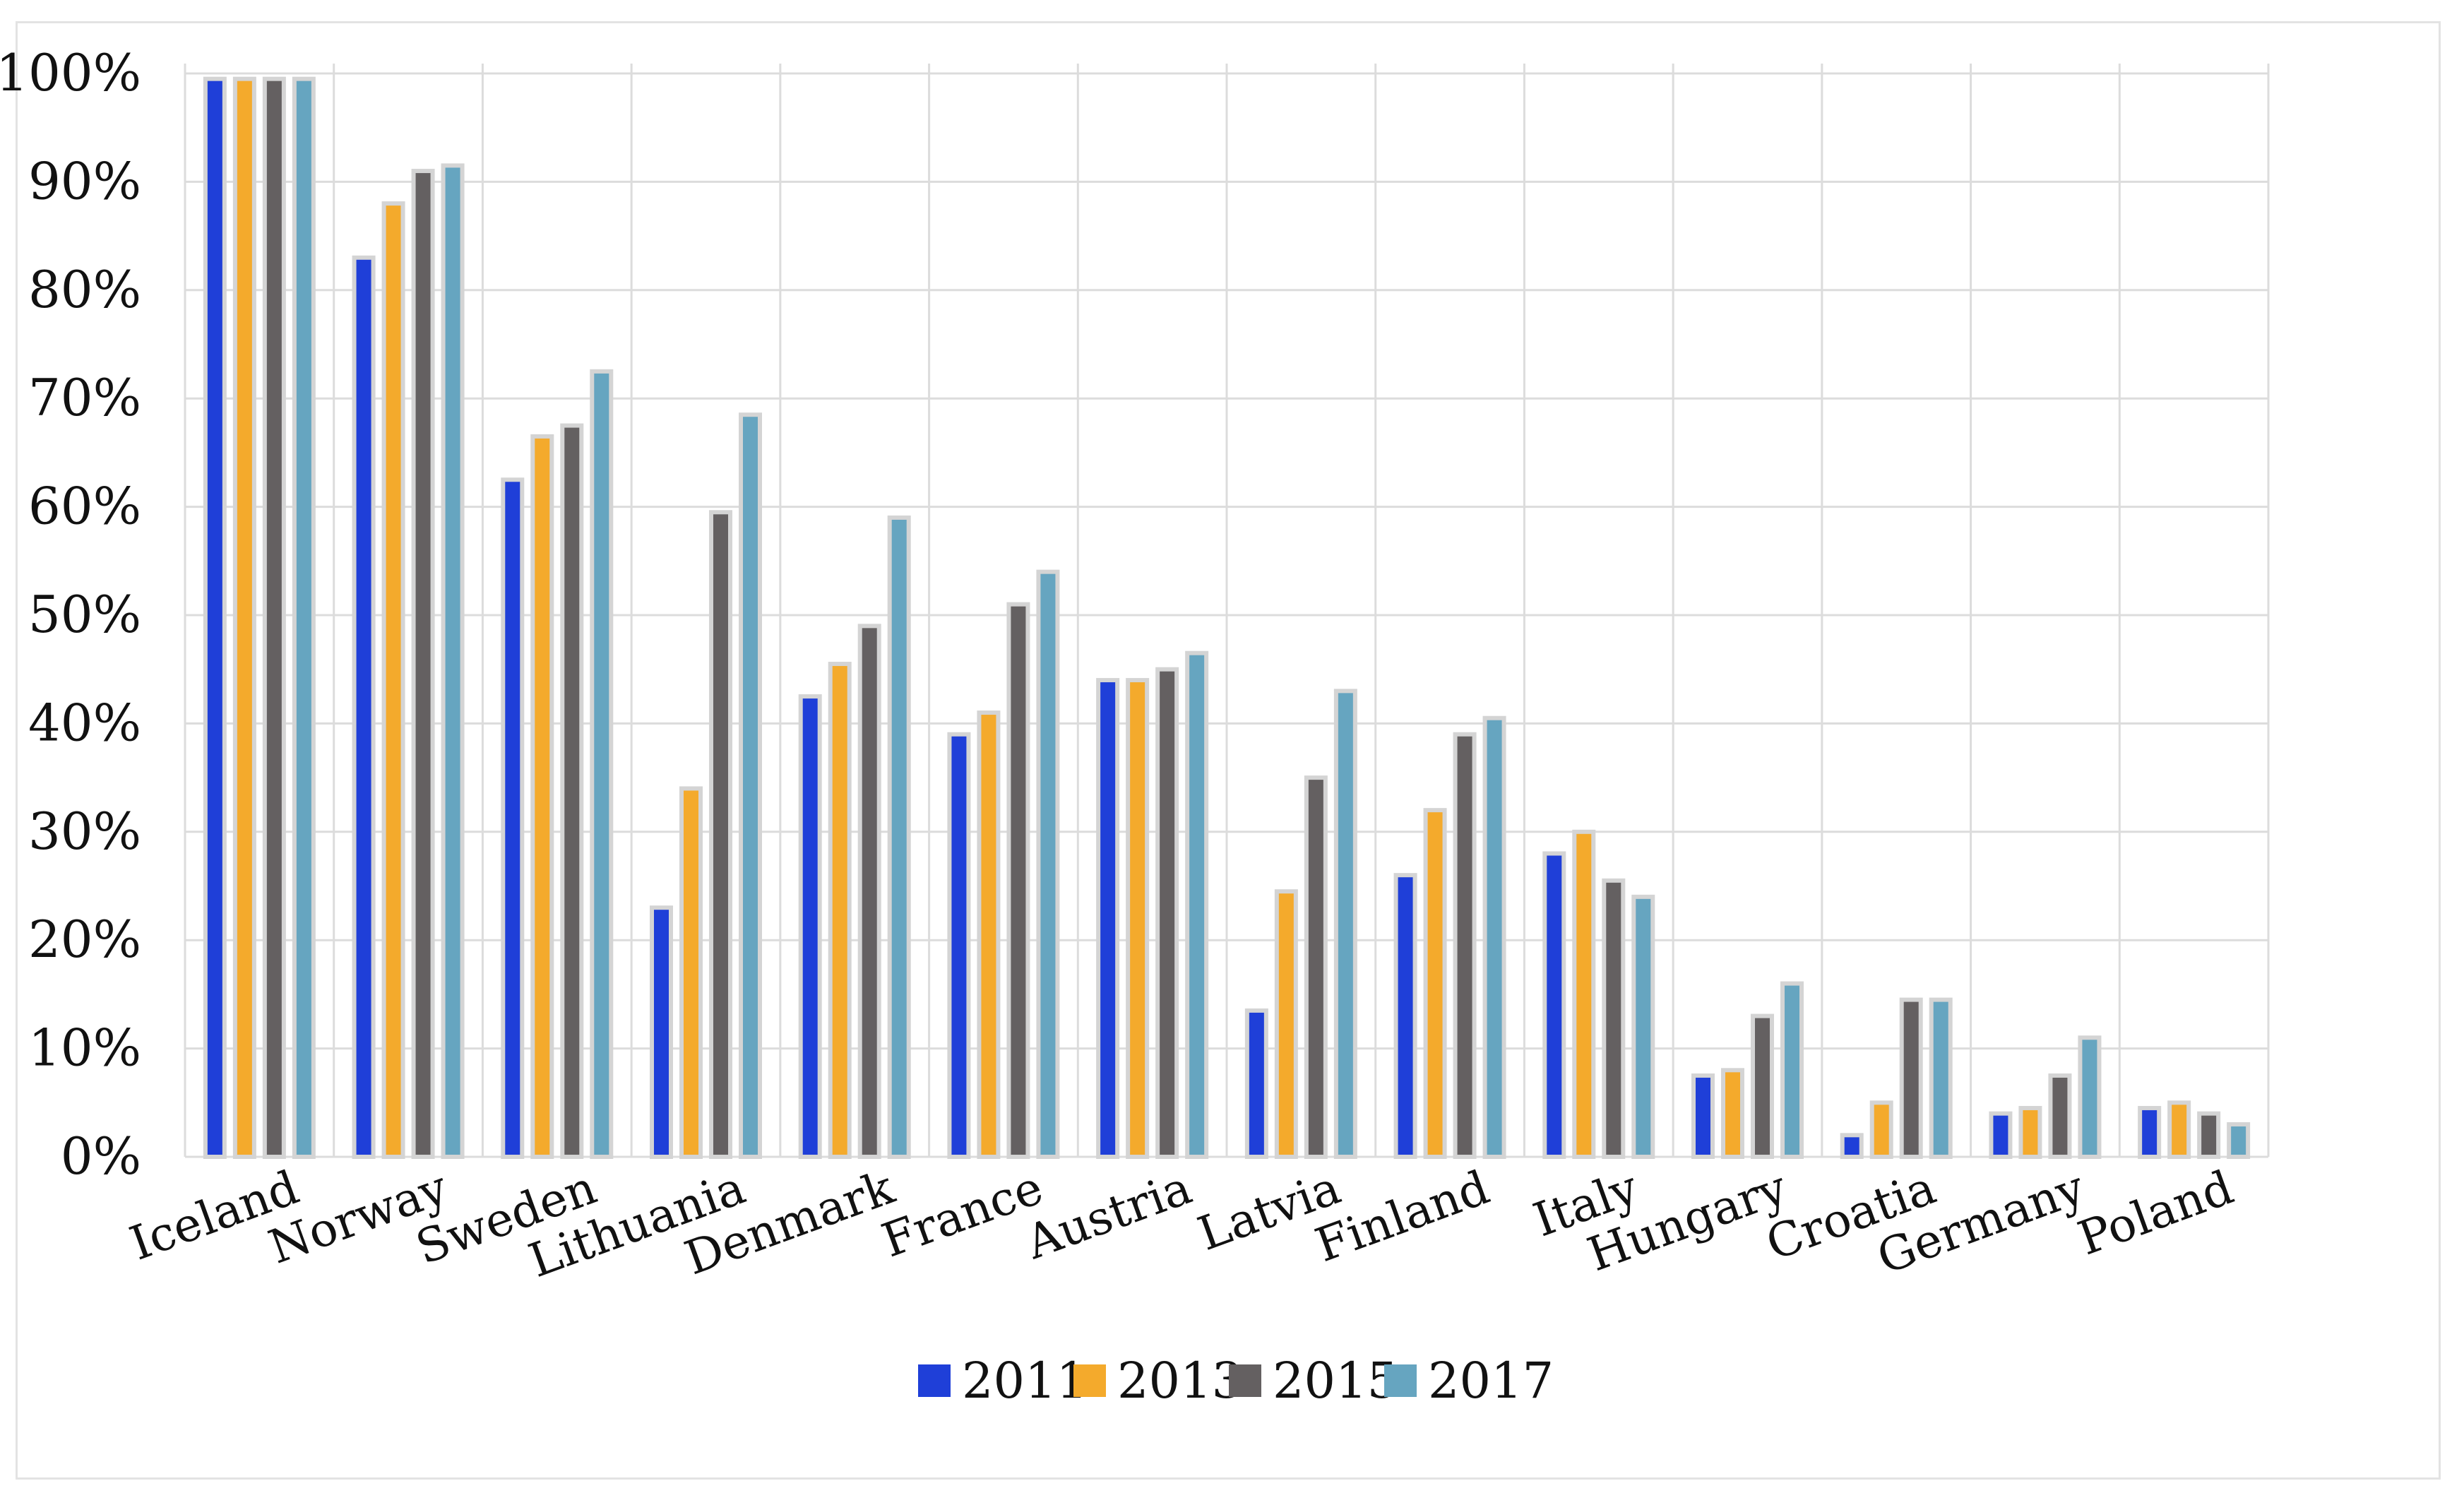  What do you see at coordinates (101, 1156) in the screenshot?
I see `y-tick-label: 0%` at bounding box center [101, 1156].